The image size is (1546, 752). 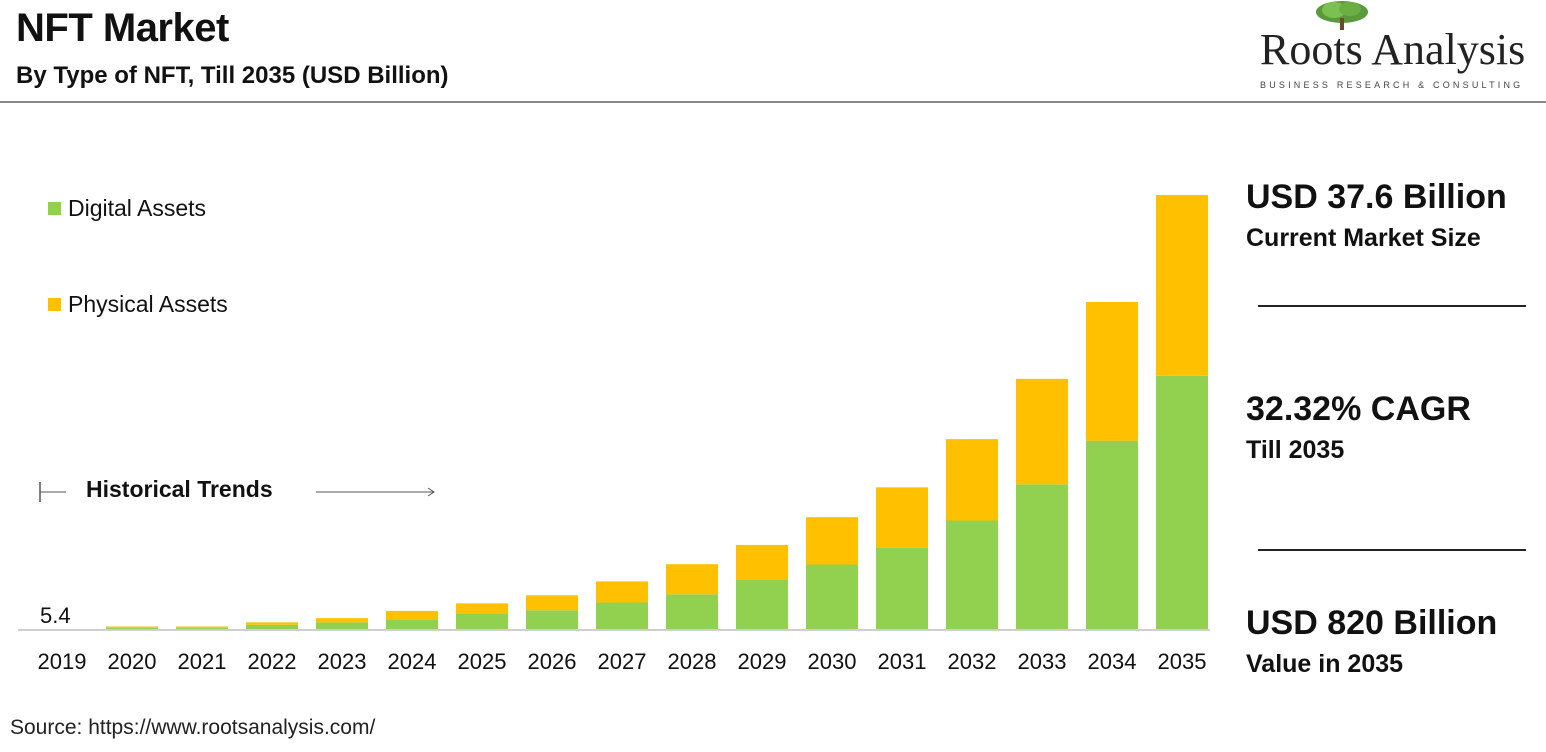 I want to click on logo-tagline: BUSINESS RESEARCH & CONSULTING, so click(x=1392, y=85).